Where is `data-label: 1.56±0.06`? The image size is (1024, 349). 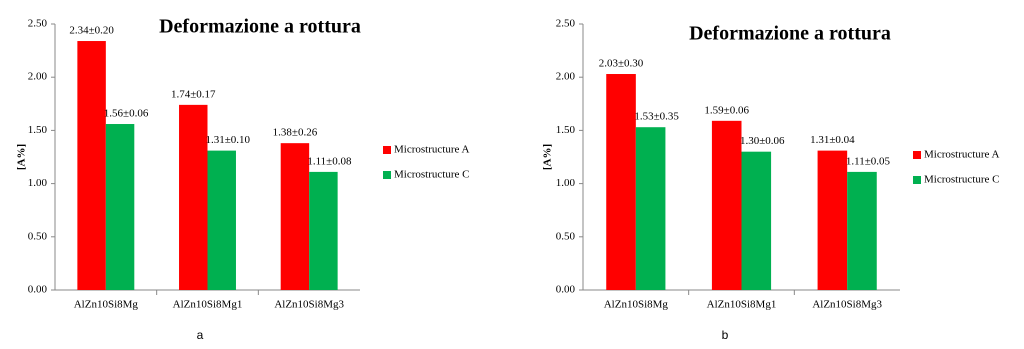 data-label: 1.56±0.06 is located at coordinates (126, 114).